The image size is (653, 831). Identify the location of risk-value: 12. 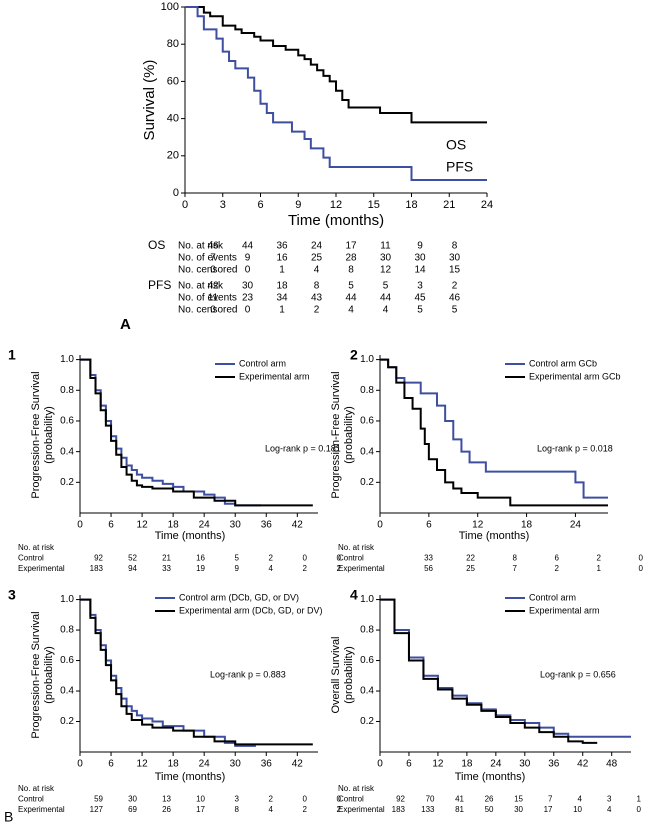
(386, 270).